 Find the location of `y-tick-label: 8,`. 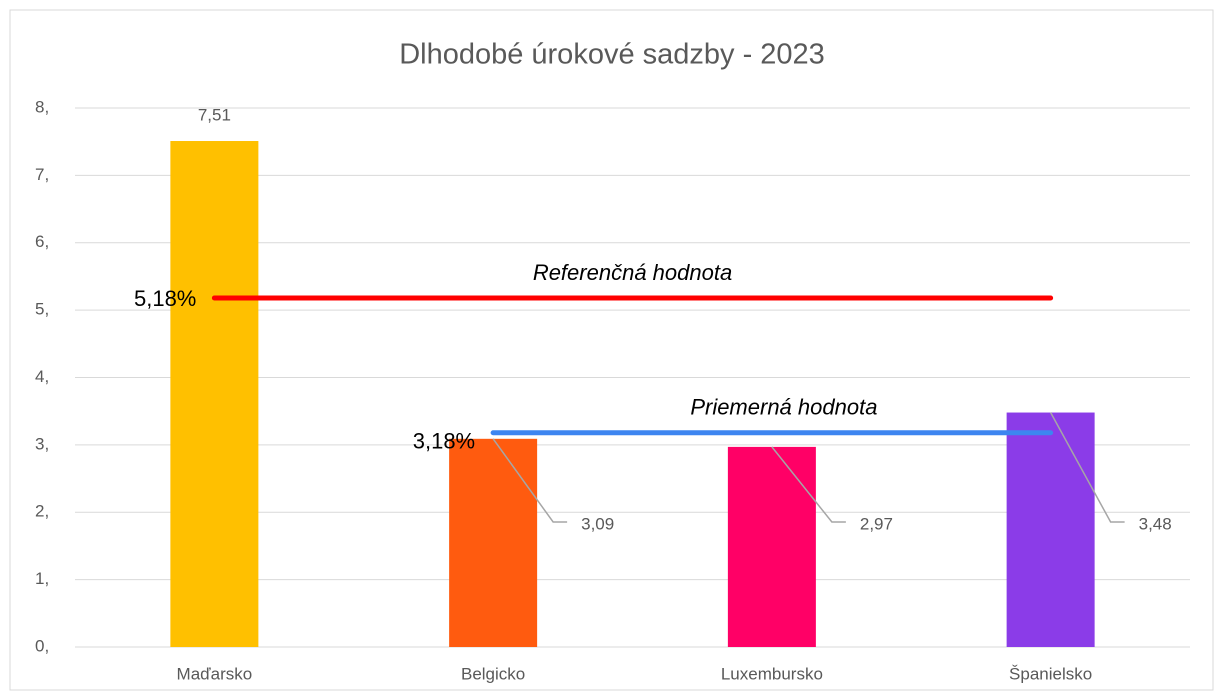

y-tick-label: 8, is located at coordinates (42, 106).